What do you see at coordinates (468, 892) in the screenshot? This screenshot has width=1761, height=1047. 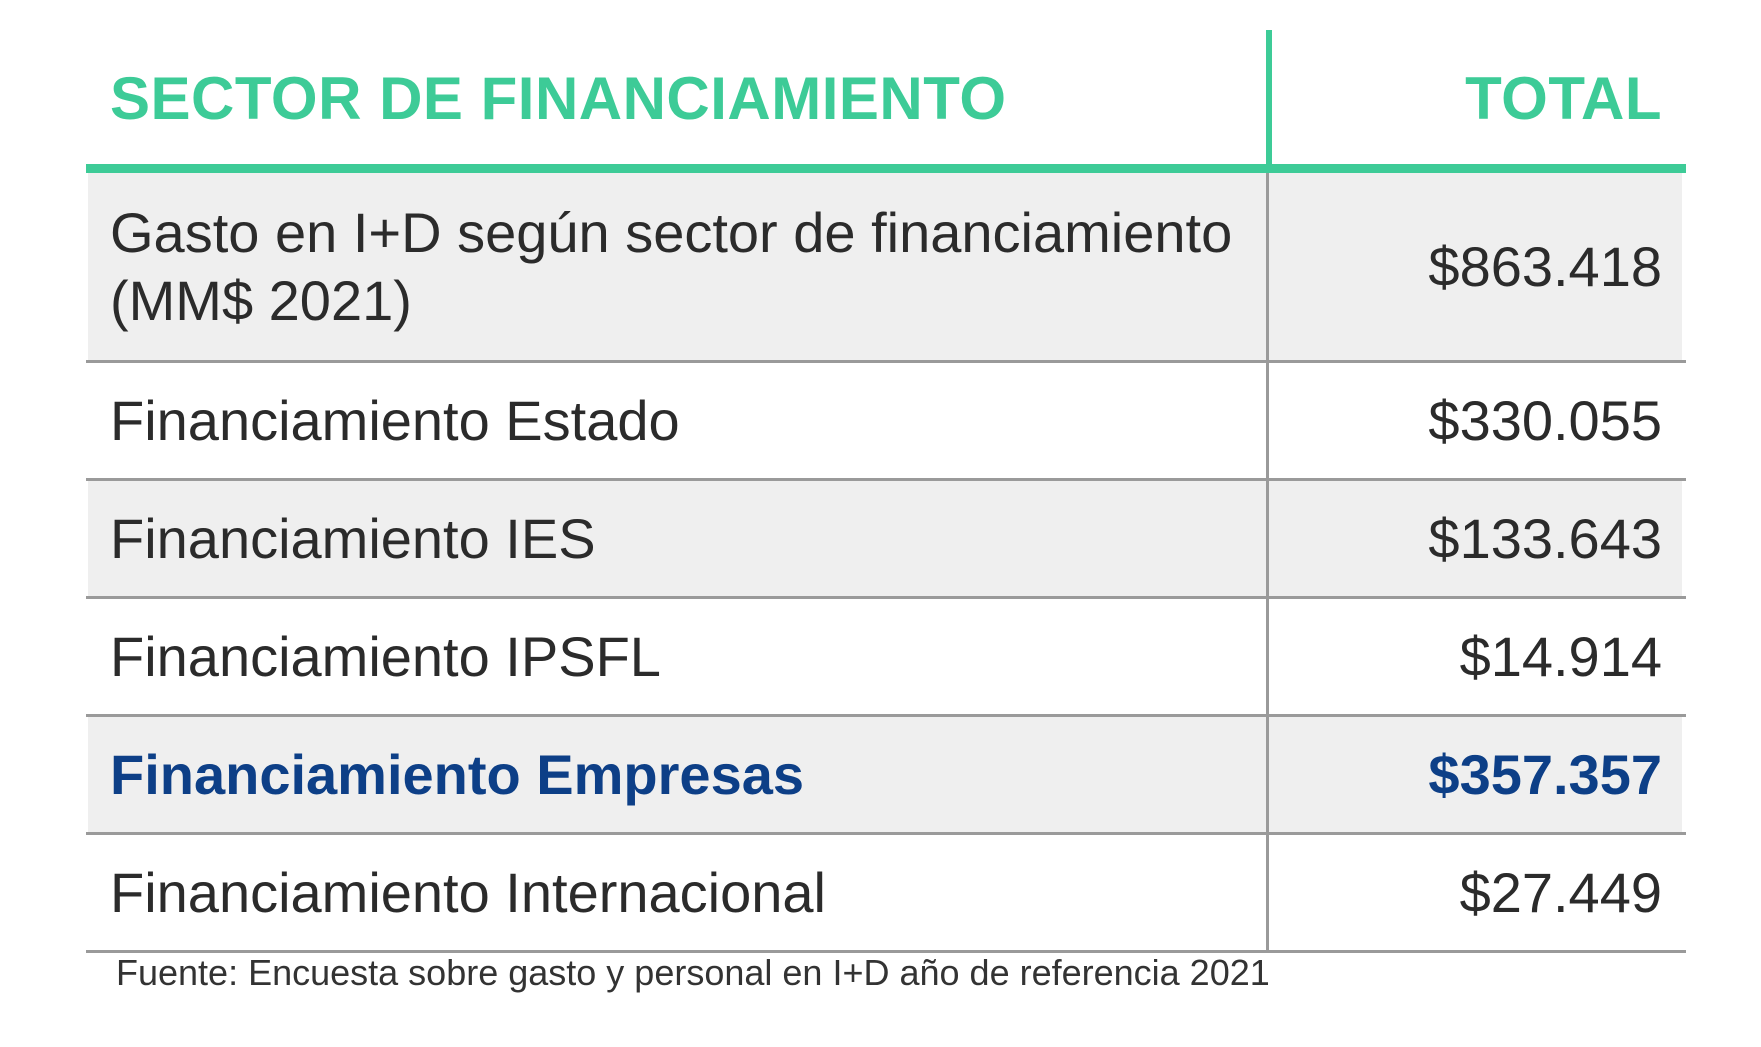 I see `row-label: Financiamiento Internacional` at bounding box center [468, 892].